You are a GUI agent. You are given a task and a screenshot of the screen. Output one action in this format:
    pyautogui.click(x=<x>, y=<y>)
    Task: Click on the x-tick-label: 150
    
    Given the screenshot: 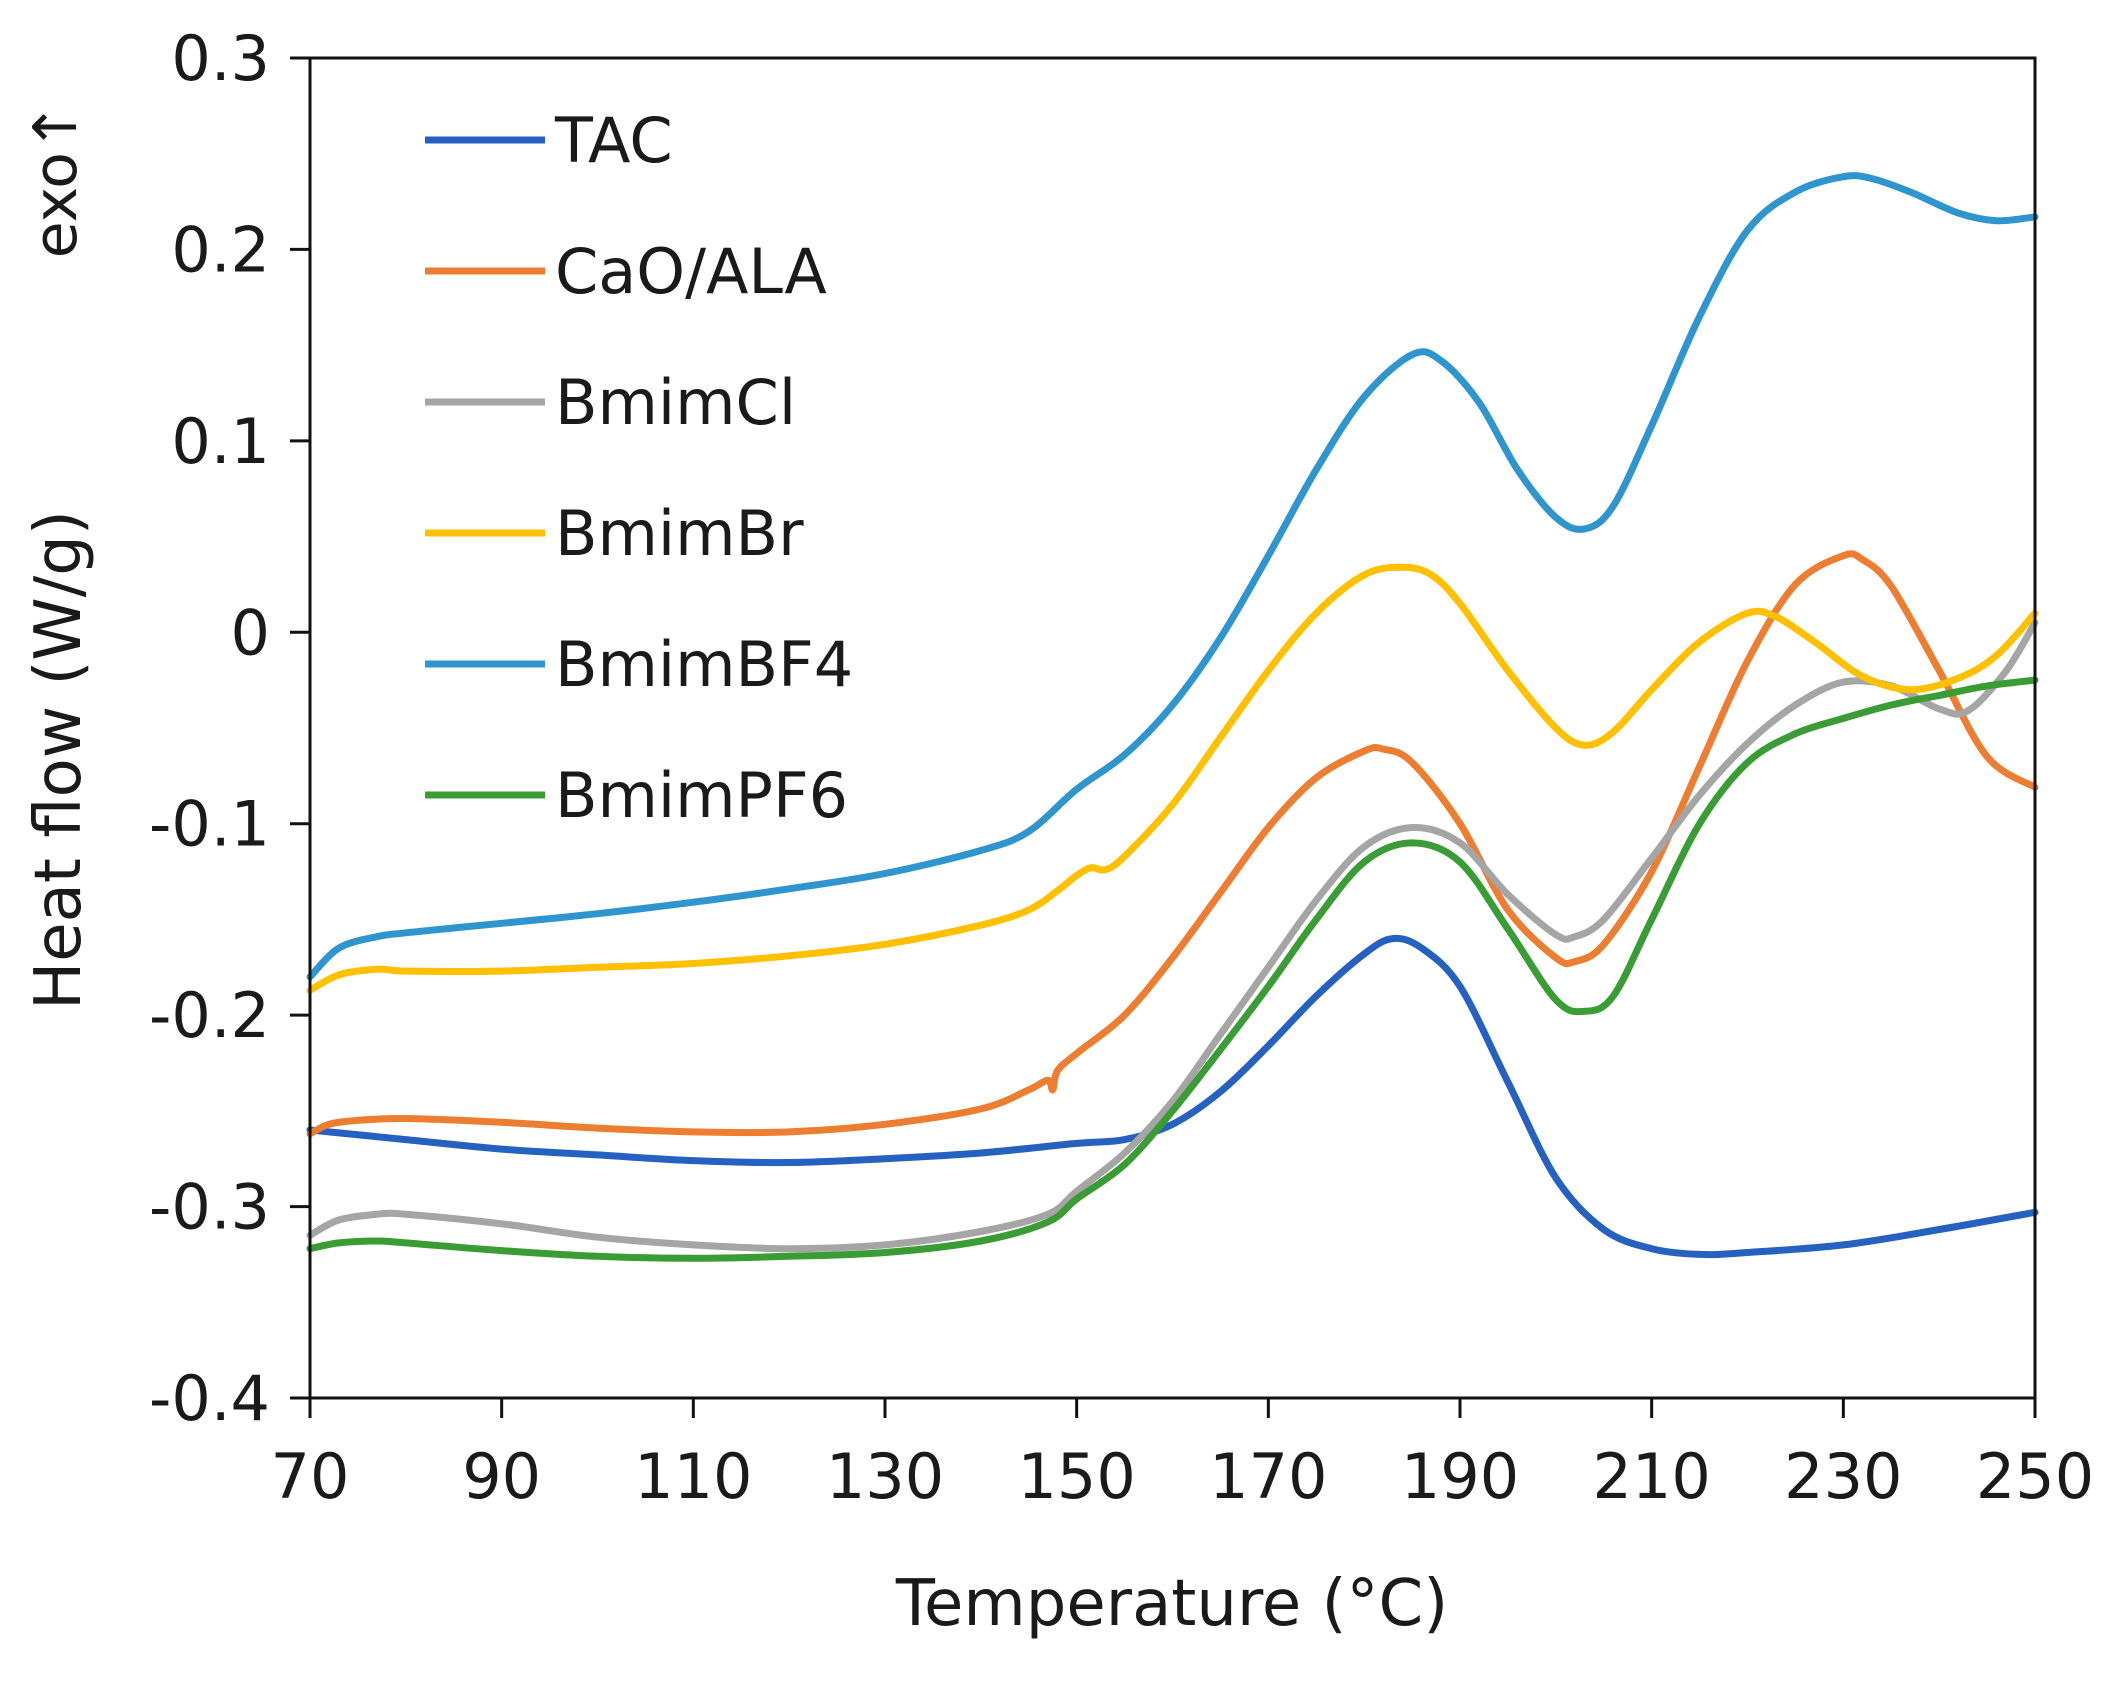 What is the action you would take?
    pyautogui.click(x=1076, y=1476)
    